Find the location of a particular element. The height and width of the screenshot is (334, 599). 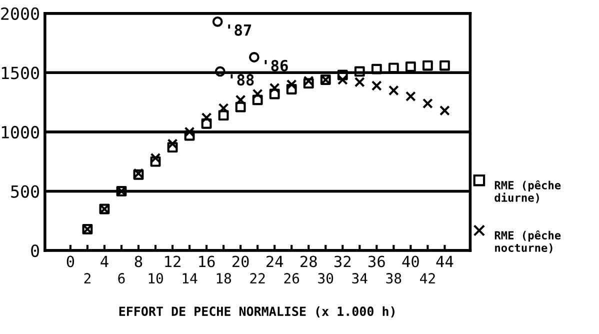

x-tick-label: 16 is located at coordinates (207, 262).